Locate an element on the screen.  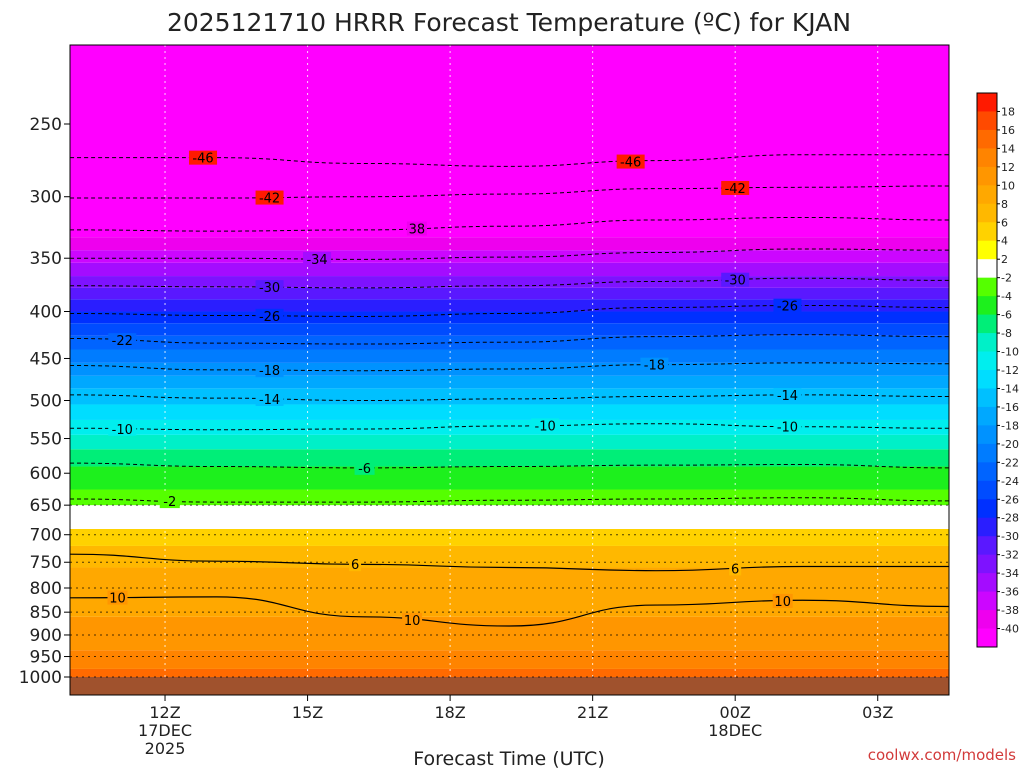
contour-label-text: -30 is located at coordinates (735, 281).